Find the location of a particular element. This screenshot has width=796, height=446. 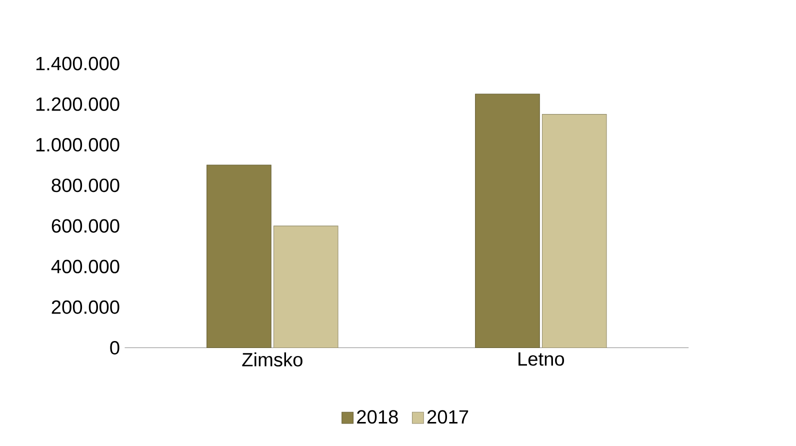

x-tick-label: Zimsko is located at coordinates (272, 359).